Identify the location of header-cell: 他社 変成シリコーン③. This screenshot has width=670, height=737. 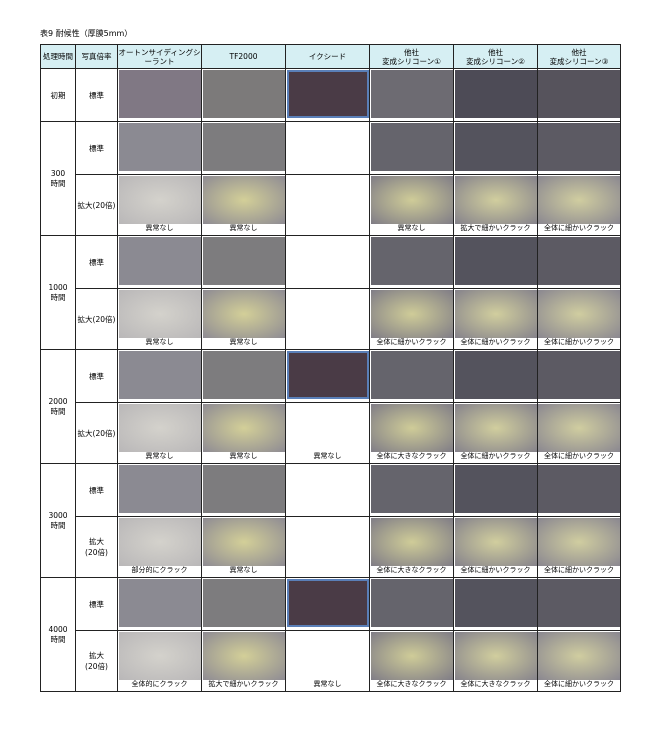
(579, 56).